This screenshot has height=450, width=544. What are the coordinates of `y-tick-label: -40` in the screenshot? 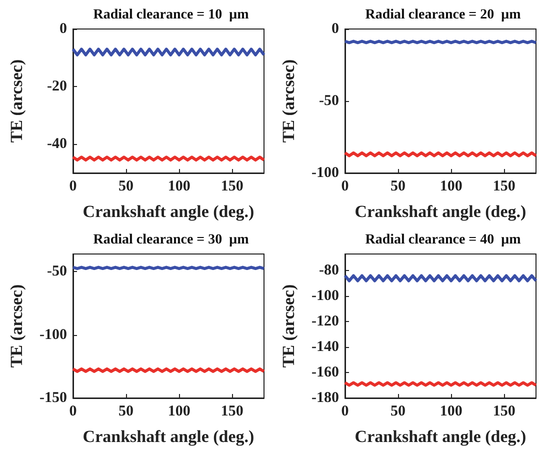 It's located at (57, 144).